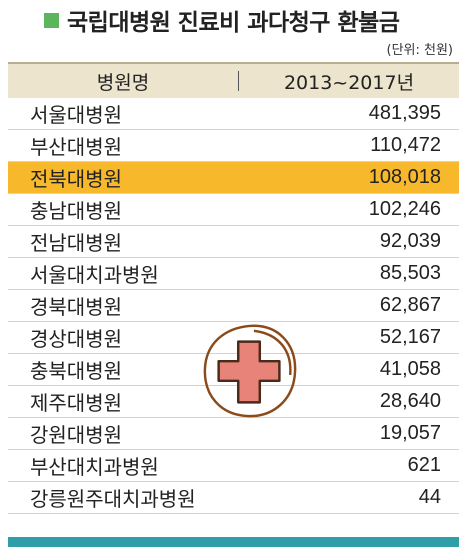  I want to click on header-divider, so click(238, 81).